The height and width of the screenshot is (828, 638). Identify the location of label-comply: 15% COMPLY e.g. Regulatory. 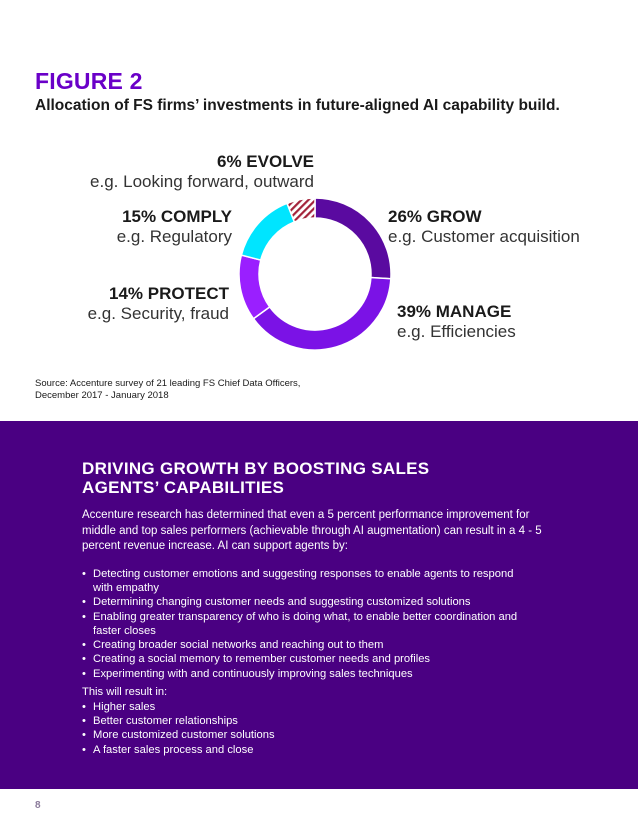
(174, 226).